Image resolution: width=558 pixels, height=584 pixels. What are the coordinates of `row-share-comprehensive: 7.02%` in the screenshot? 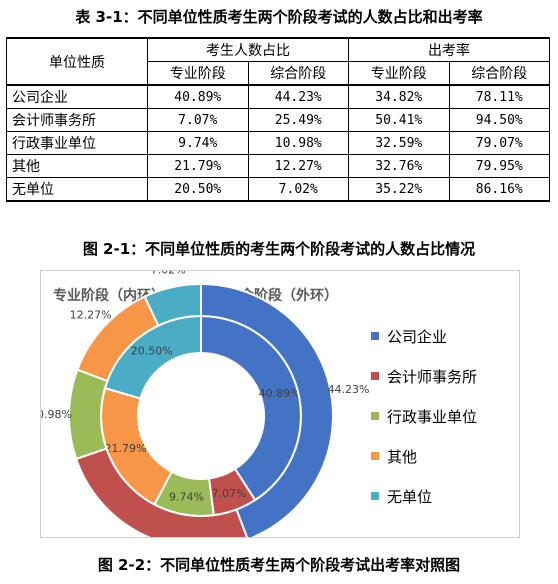 It's located at (298, 189).